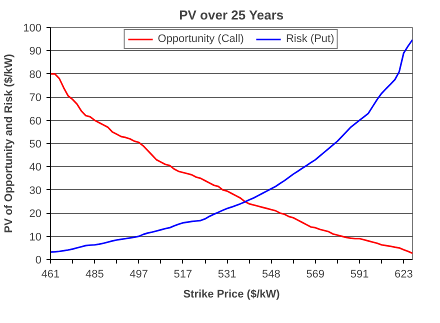 This screenshot has width=440, height=323. Describe the element at coordinates (139, 274) in the screenshot. I see `x-tick-label: 497` at that location.